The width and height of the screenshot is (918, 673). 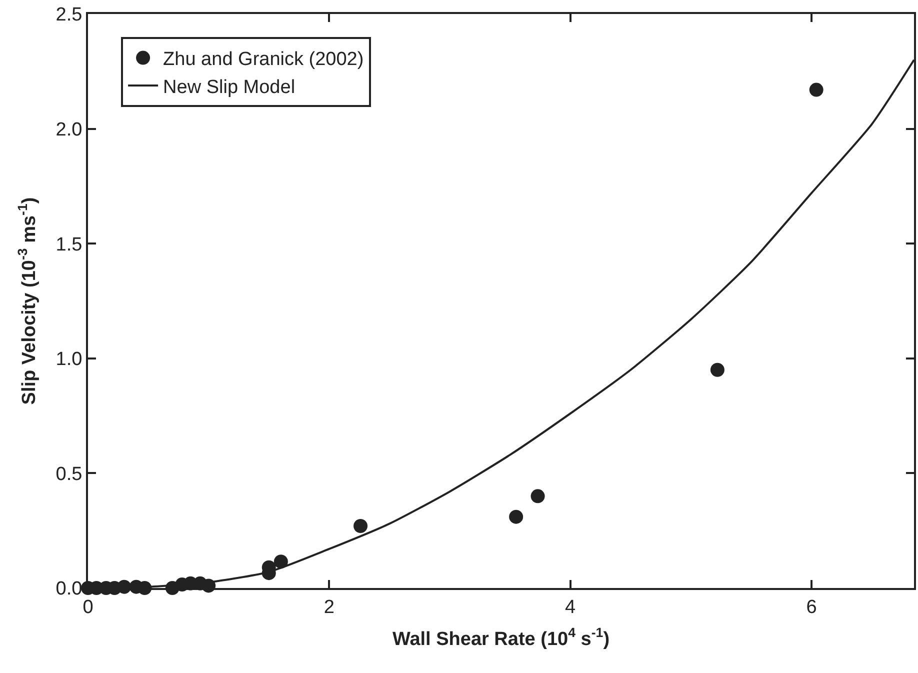 I want to click on y-tick-label: 1.0, so click(x=69, y=359).